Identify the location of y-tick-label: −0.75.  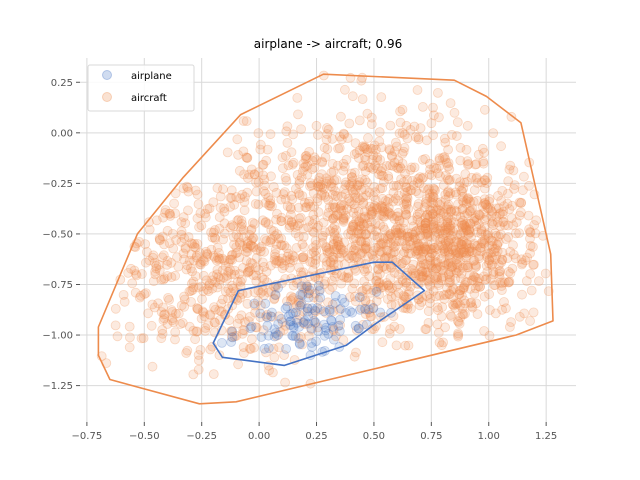
(57, 285).